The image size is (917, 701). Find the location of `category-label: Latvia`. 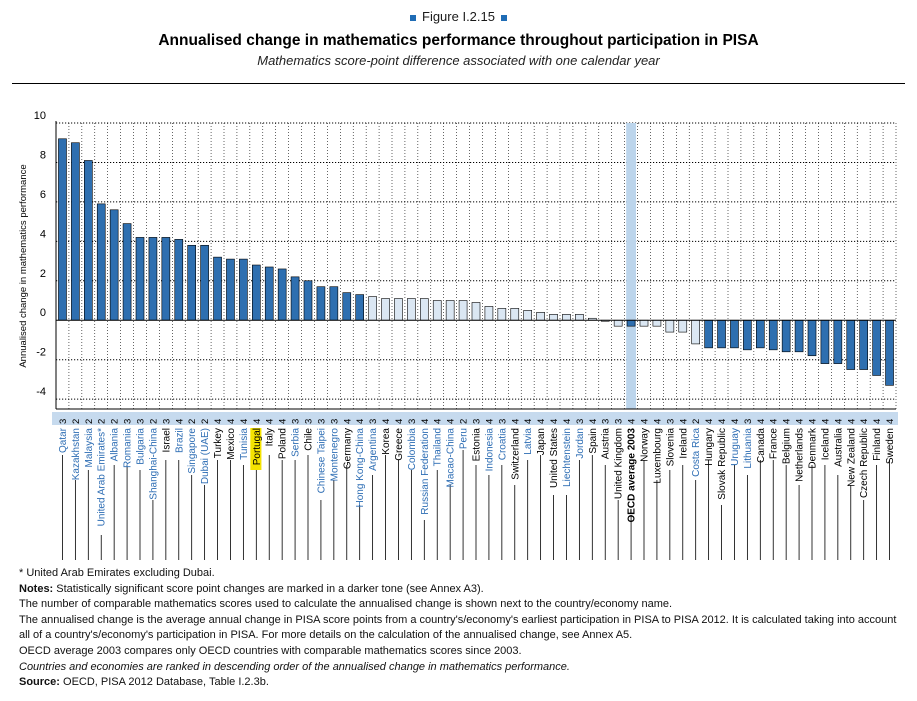

category-label: Latvia is located at coordinates (528, 441).